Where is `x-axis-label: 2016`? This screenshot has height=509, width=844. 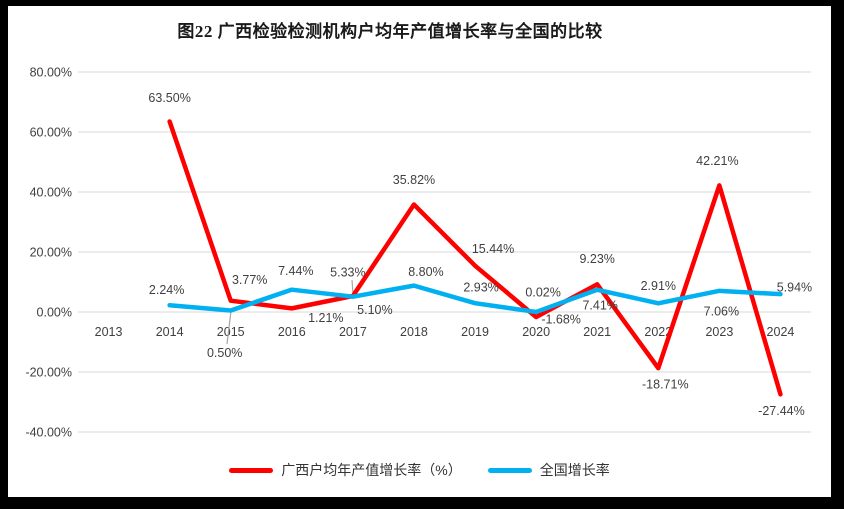 x-axis-label: 2016 is located at coordinates (292, 332).